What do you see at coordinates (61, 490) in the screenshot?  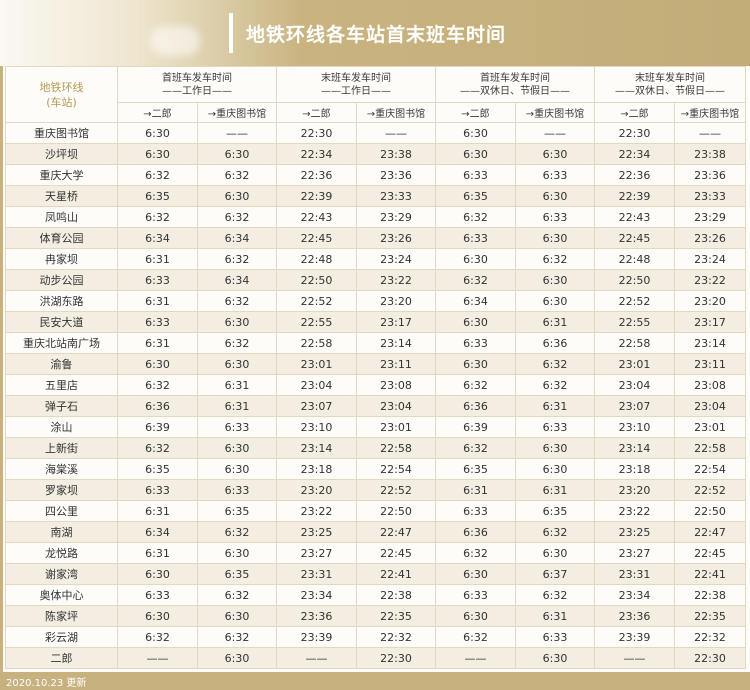 I see `station-name: 罗家坝` at bounding box center [61, 490].